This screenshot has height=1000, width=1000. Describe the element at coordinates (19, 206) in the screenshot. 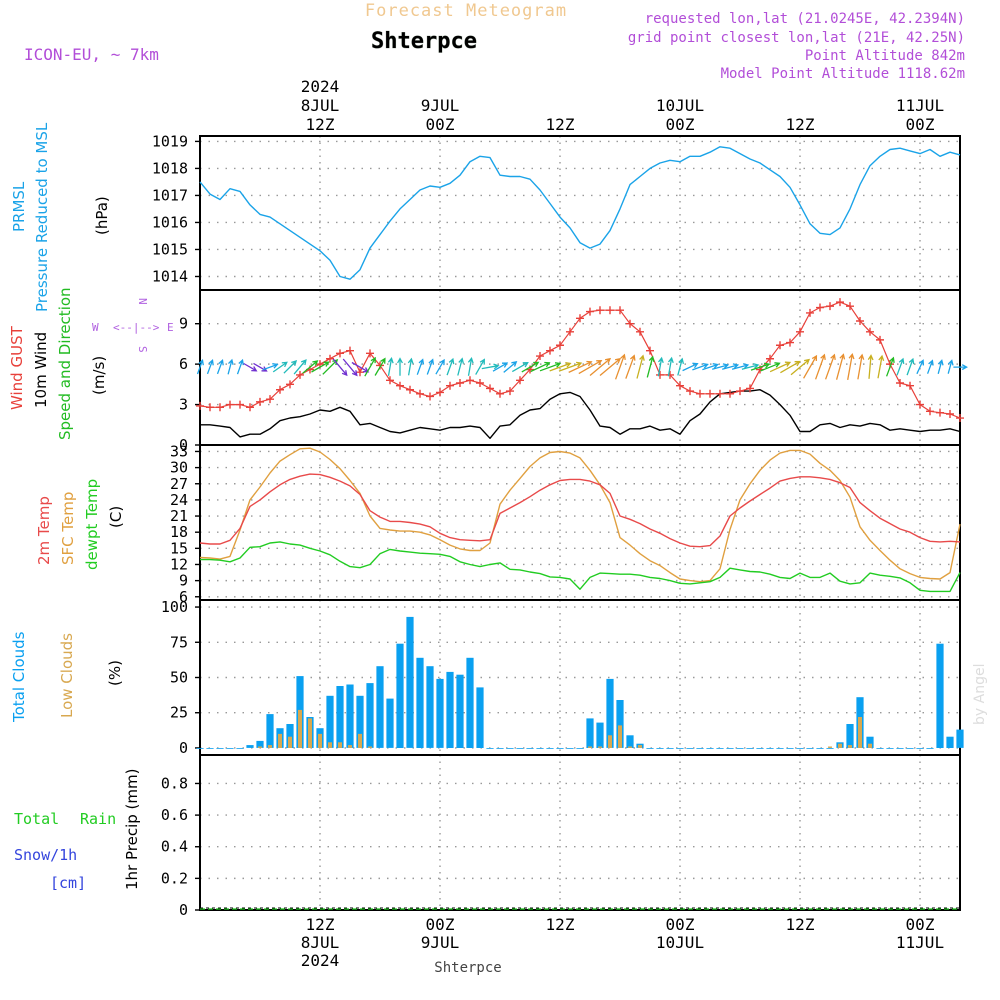

I see `pressure-label: PRMSL` at that location.